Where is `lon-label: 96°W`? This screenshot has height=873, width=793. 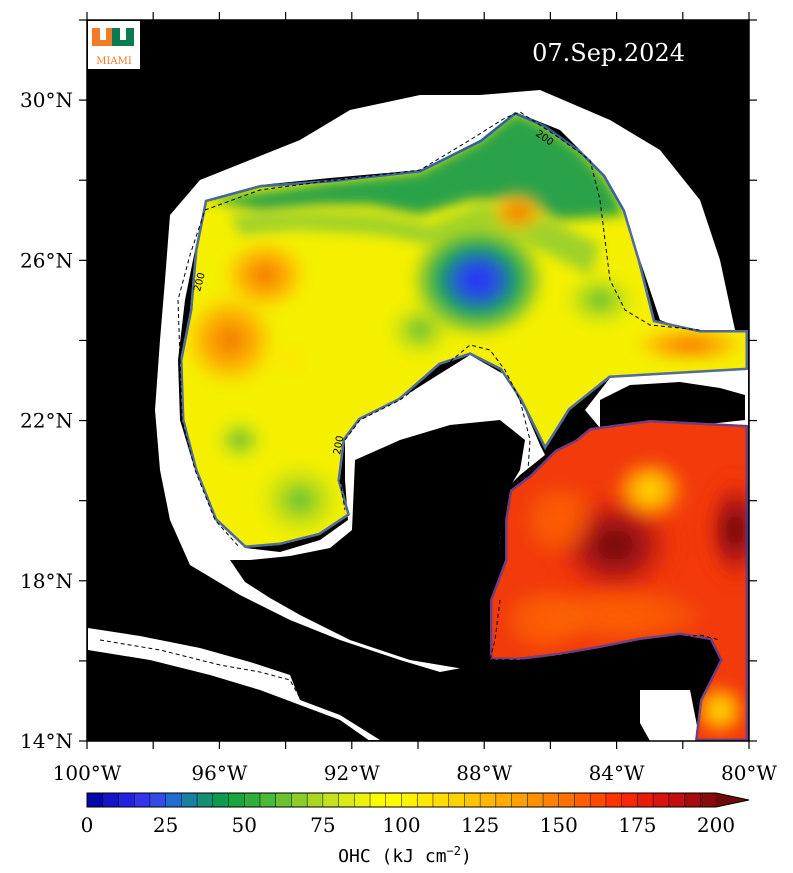
lon-label: 96°W is located at coordinates (219, 773).